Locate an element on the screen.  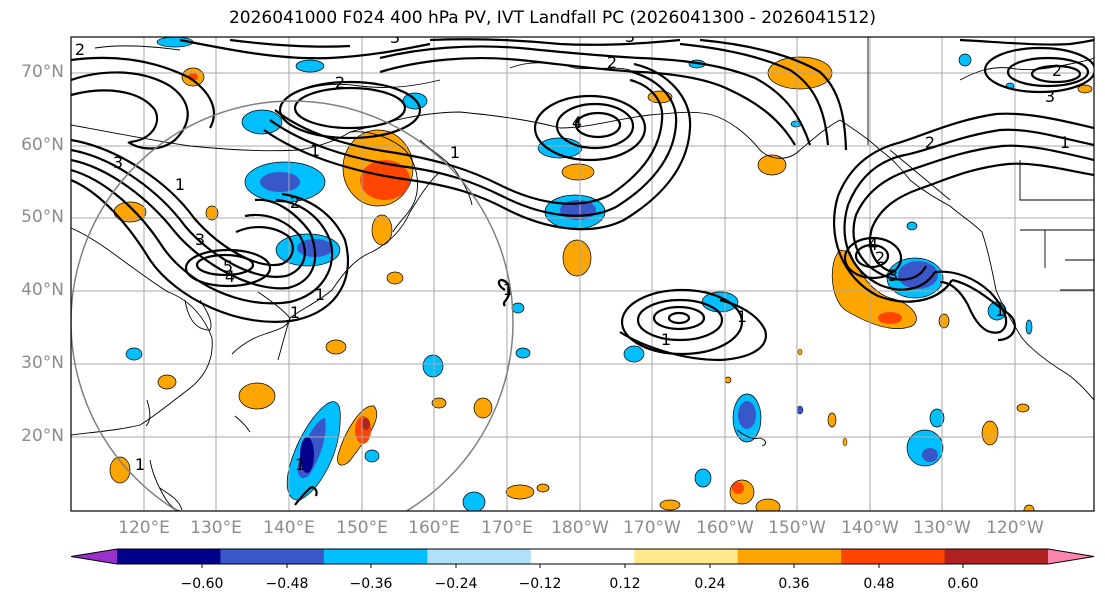
colorbar-tick-label: −0.48 is located at coordinates (287, 584).